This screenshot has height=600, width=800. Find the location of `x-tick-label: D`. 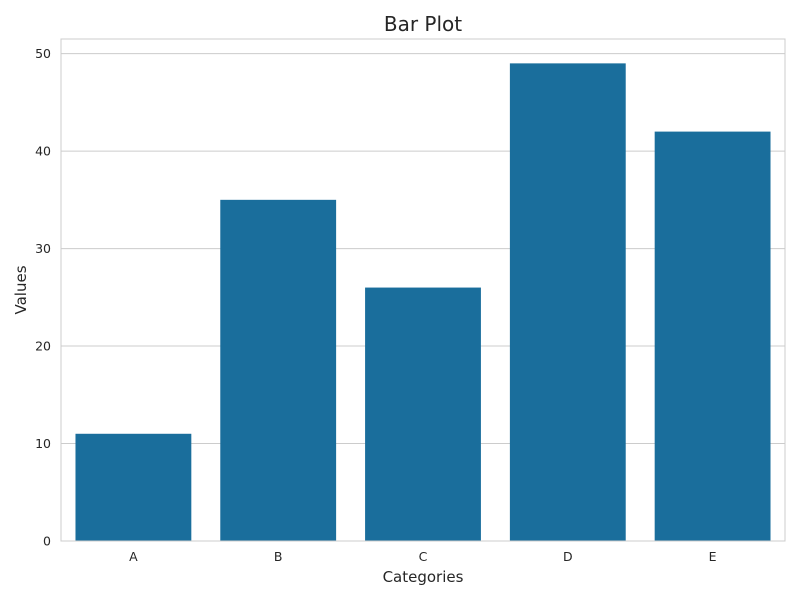

x-tick-label: D is located at coordinates (568, 556).